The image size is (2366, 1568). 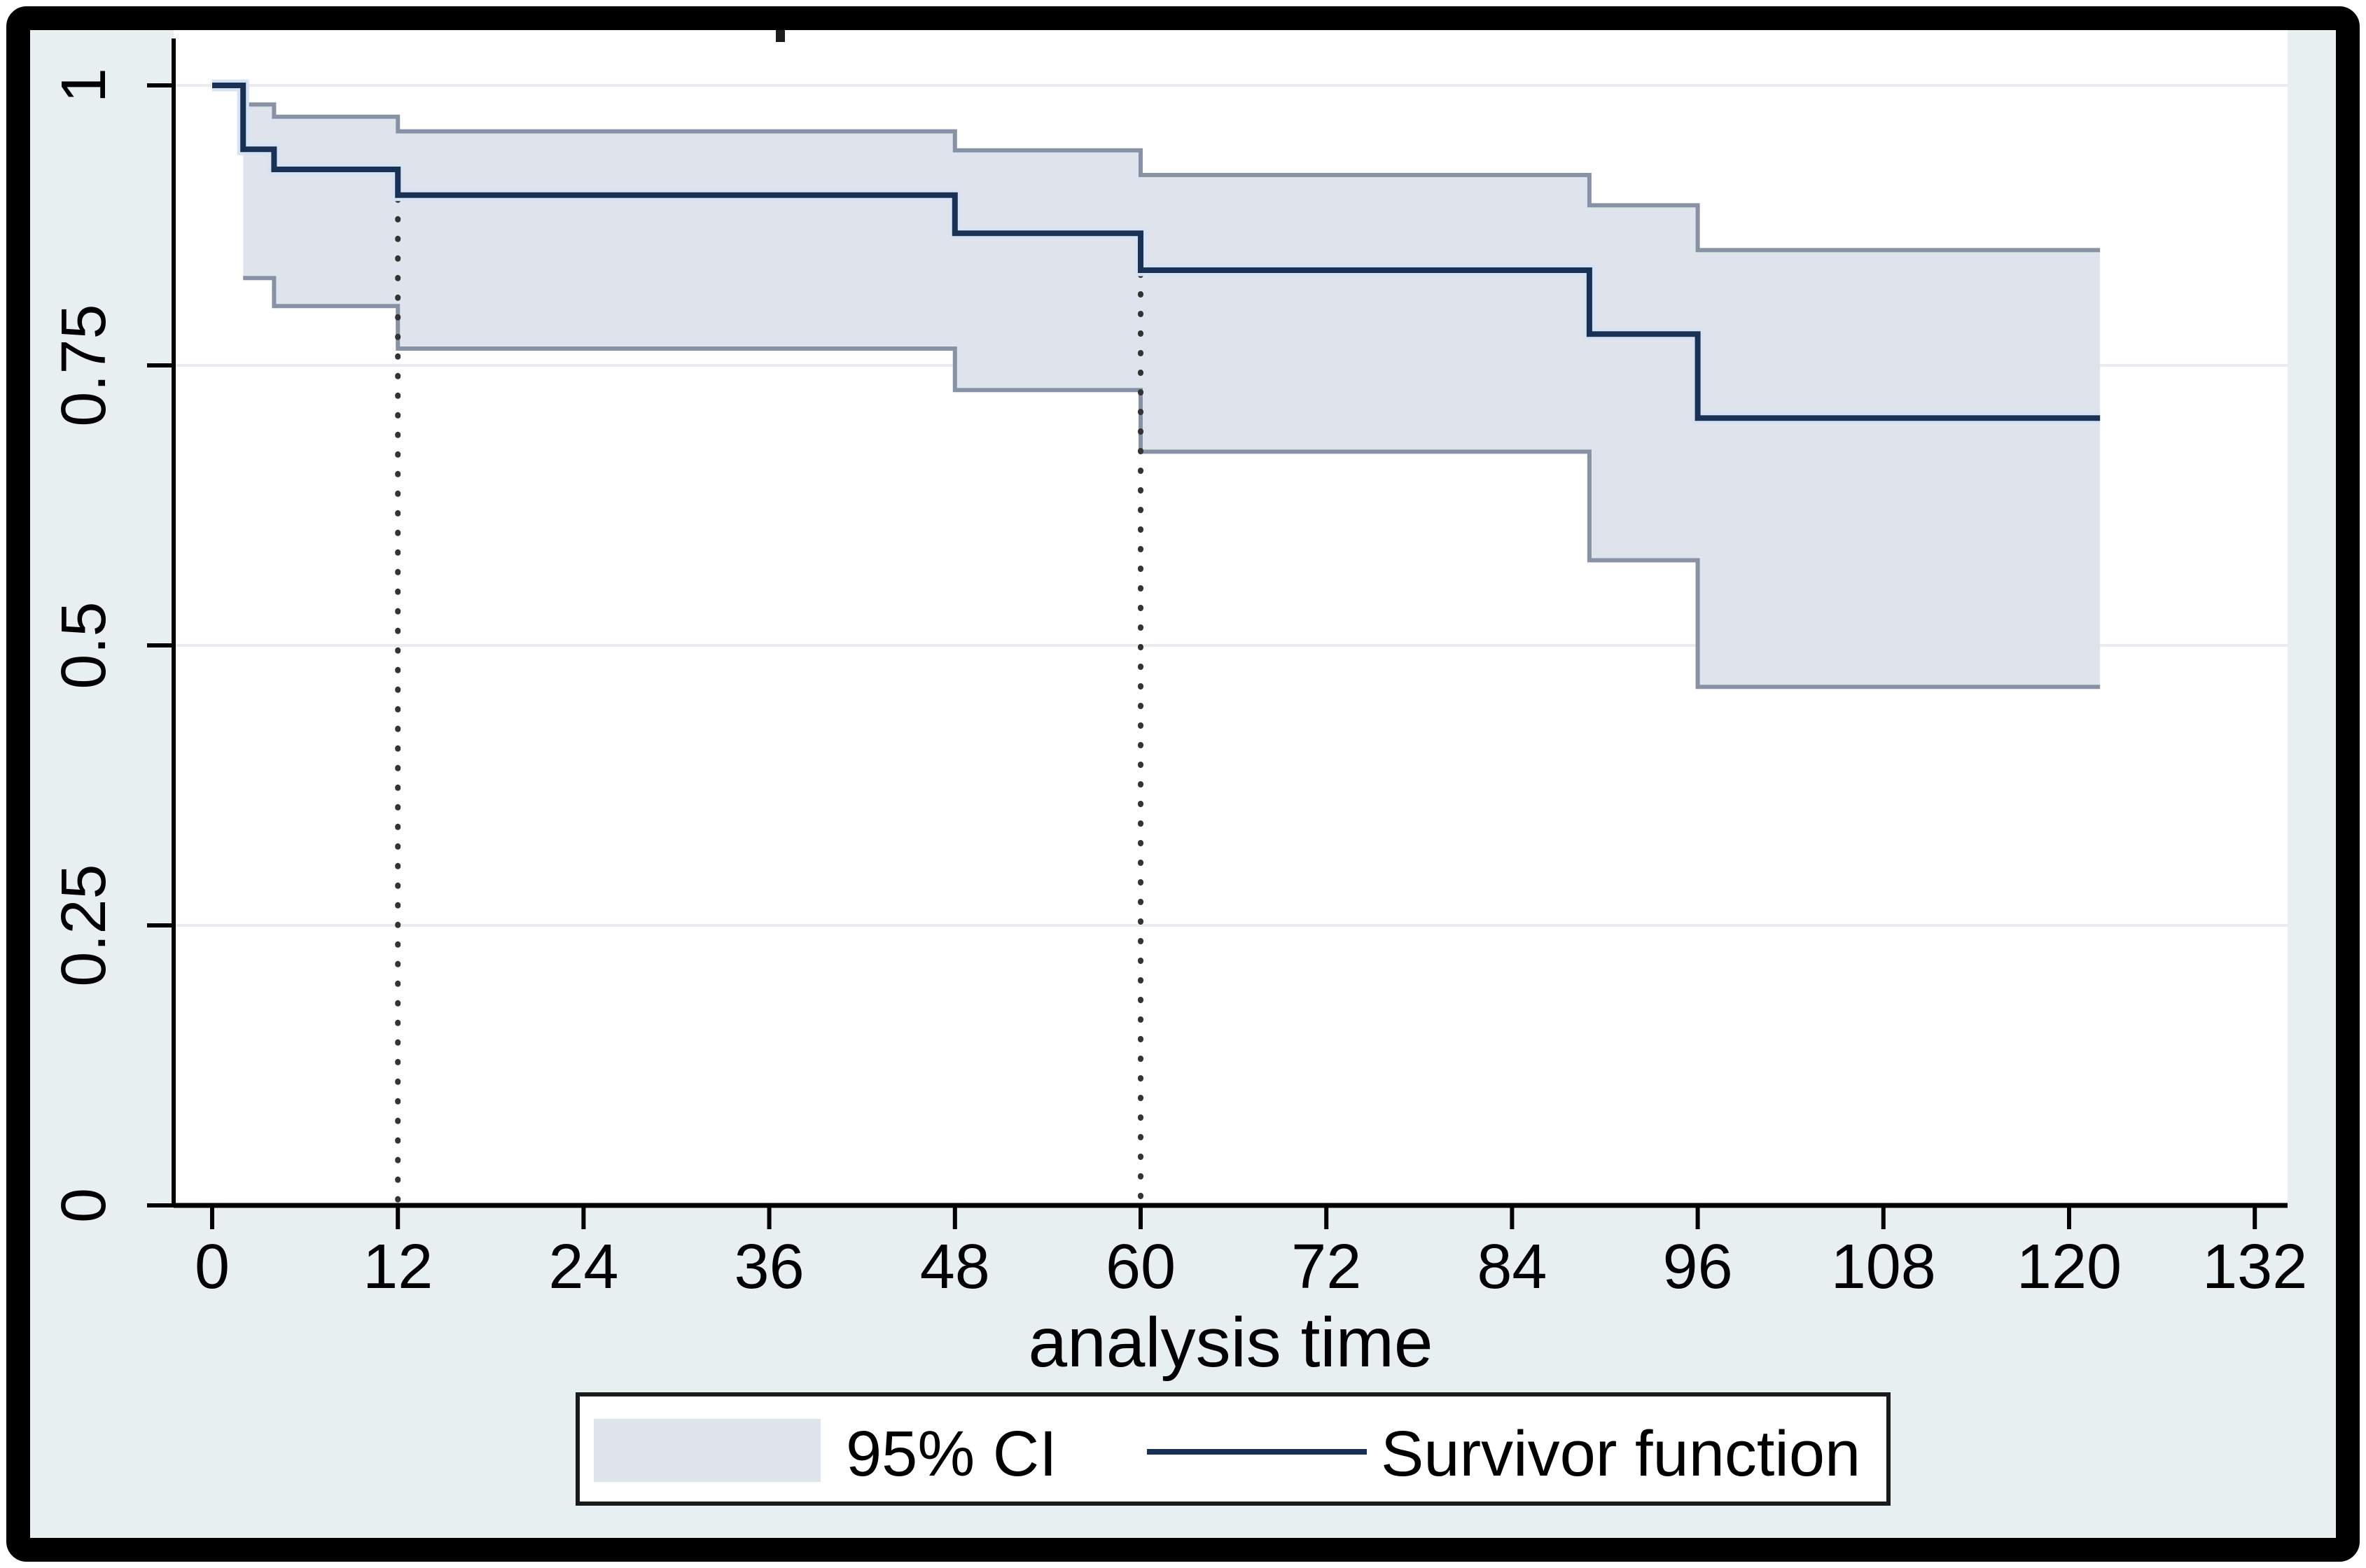 I want to click on x-tick-label: 72, so click(x=1326, y=1267).